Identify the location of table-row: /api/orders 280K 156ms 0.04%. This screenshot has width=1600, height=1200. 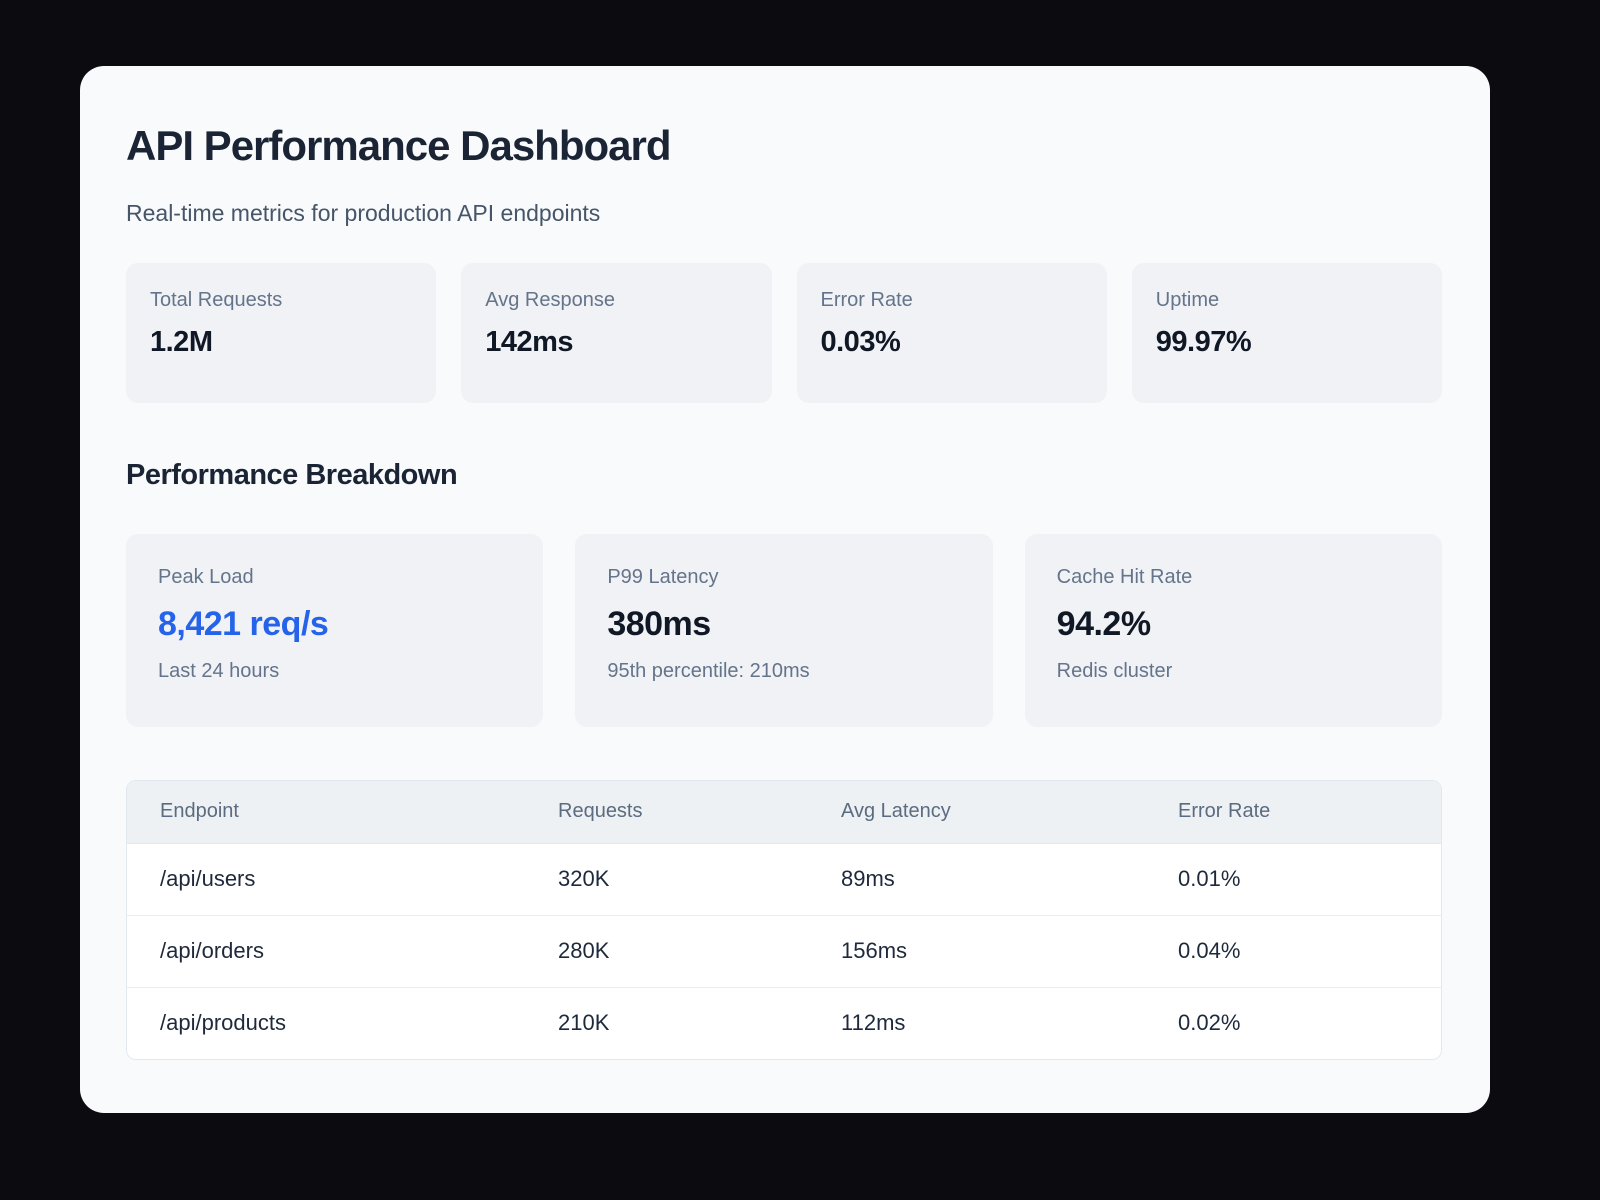
(784, 950).